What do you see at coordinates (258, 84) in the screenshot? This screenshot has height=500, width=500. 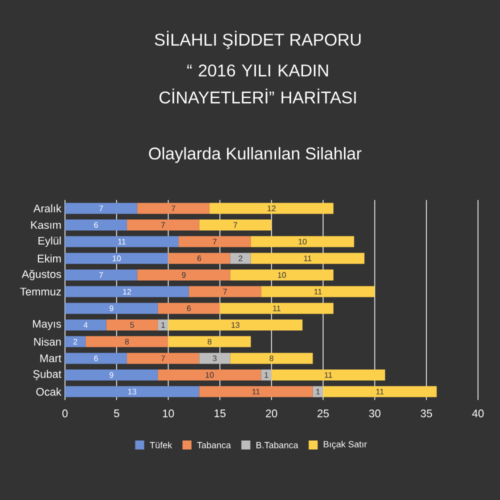 I see `chart-subtitle: “ 2016 YILI KADIN CİNAYETLERİ” HARİTASI` at bounding box center [258, 84].